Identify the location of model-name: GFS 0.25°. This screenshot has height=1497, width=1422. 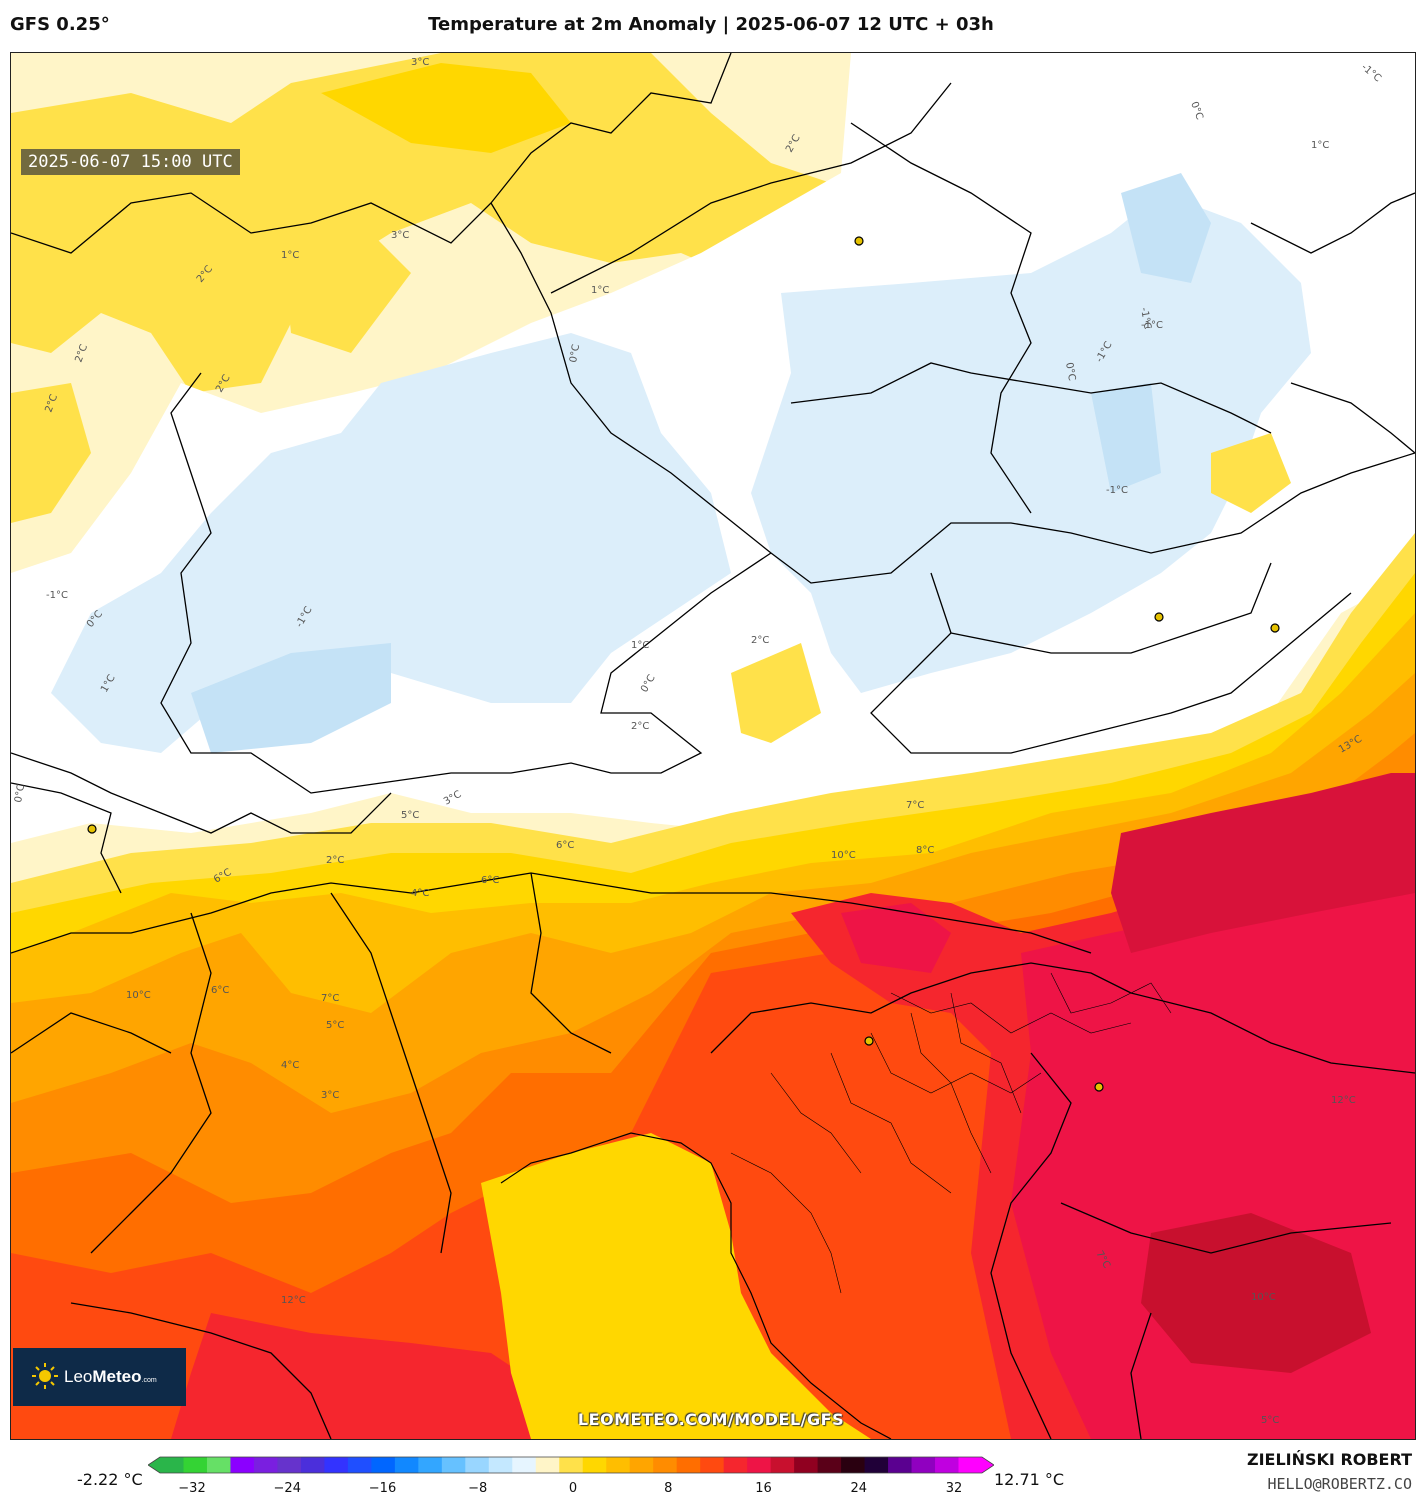
(60, 24).